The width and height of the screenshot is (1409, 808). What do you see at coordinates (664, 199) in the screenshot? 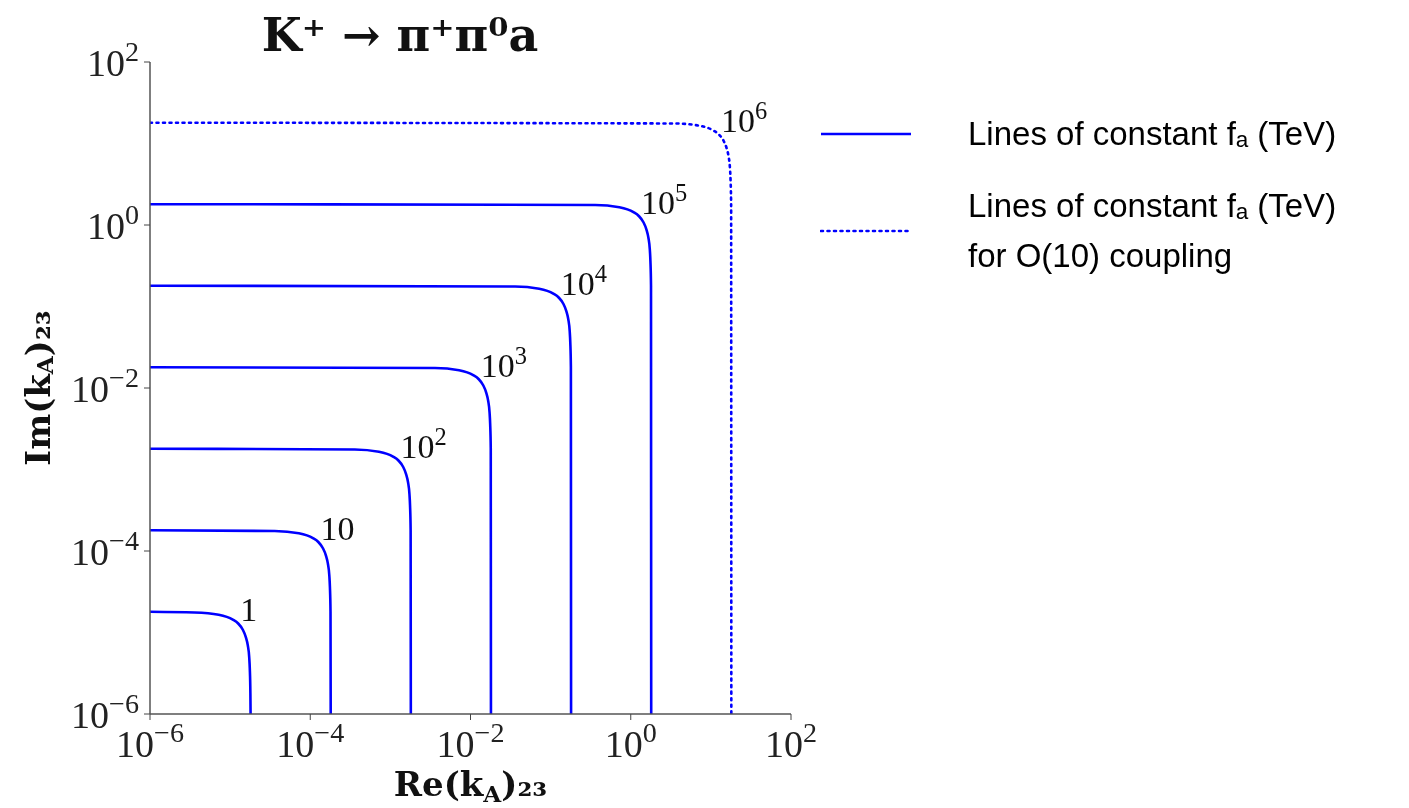
I see `annotation: 10$^{5}$` at bounding box center [664, 199].